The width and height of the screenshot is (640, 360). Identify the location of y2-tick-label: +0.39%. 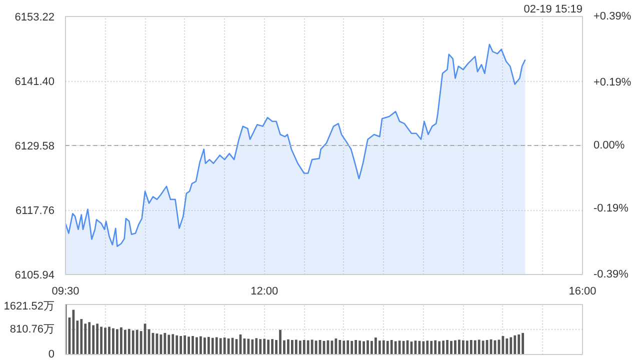
(613, 16).